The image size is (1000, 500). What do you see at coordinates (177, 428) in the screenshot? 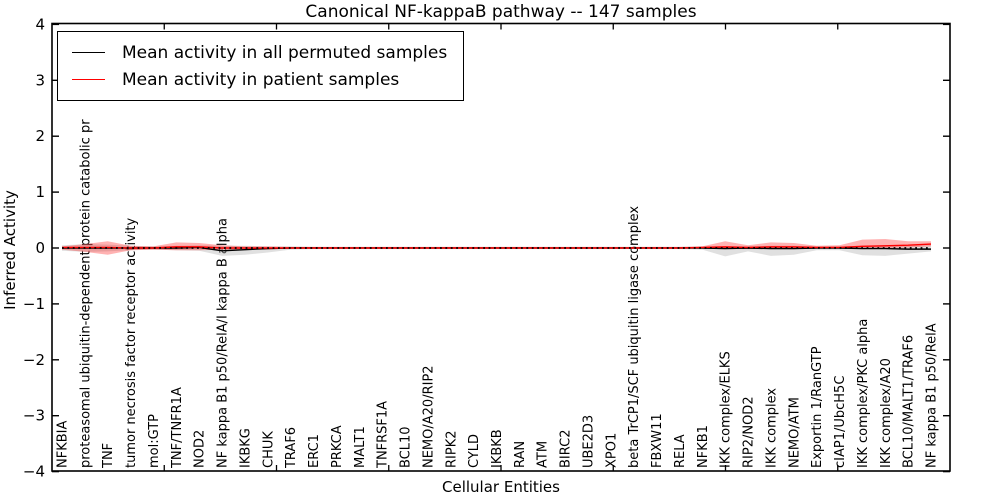
I see `x-tick-label: TNF/TNFR1A` at bounding box center [177, 428].